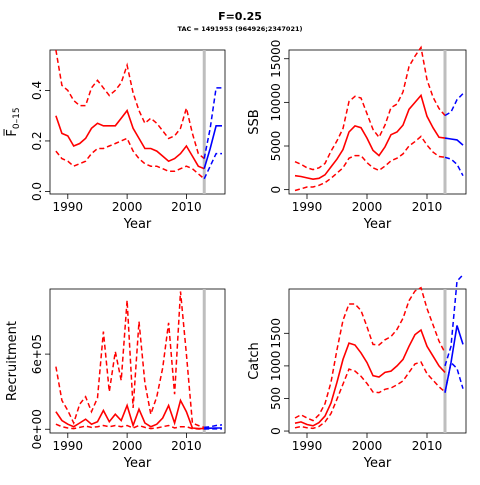 This screenshot has width=480, height=485. Describe the element at coordinates (276, 431) in the screenshot. I see `catch-ytick-label-0: 0` at that location.